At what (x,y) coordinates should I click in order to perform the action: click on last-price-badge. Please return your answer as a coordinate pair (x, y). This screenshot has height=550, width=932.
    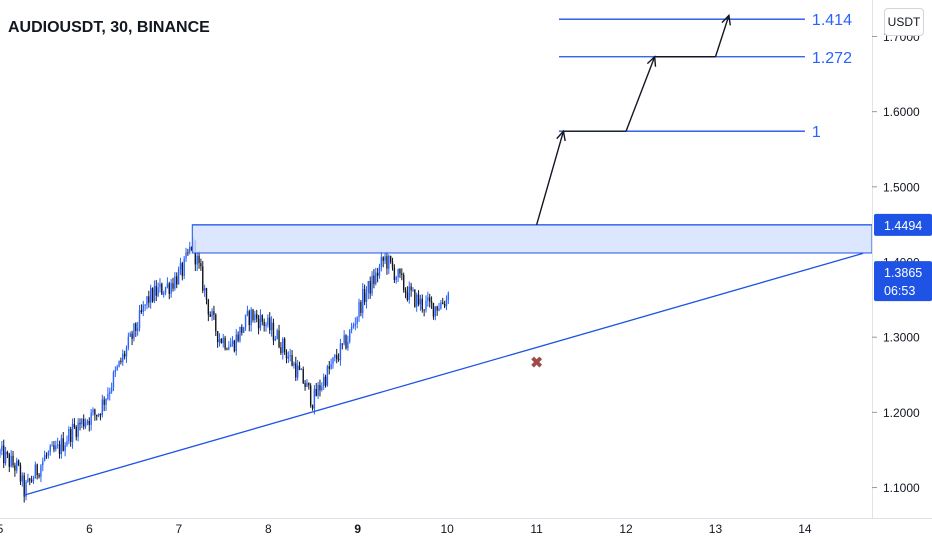
    Looking at the image, I should click on (903, 281).